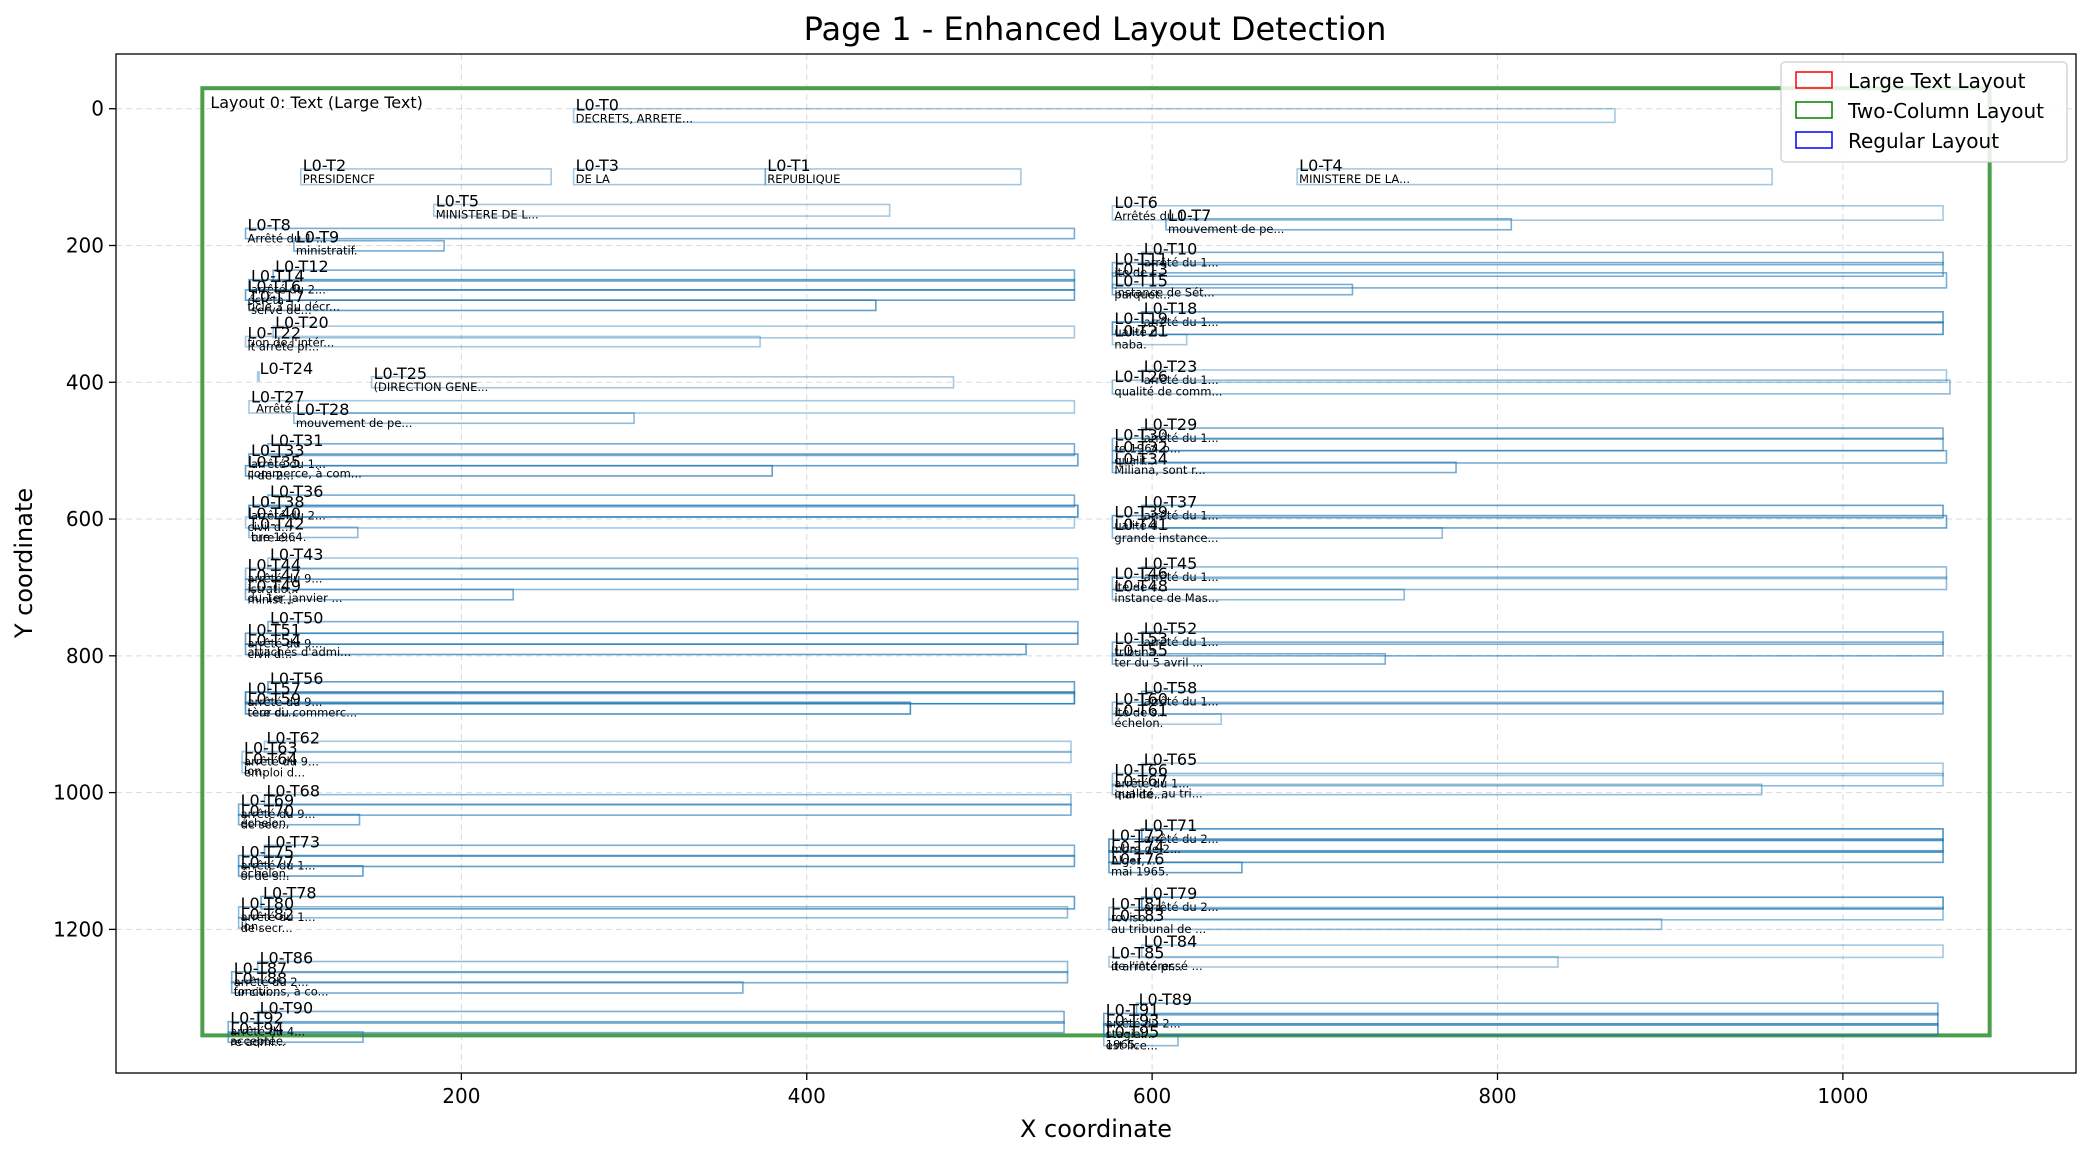  I want to click on text-box-label: L0-T45, so click(1171, 563).